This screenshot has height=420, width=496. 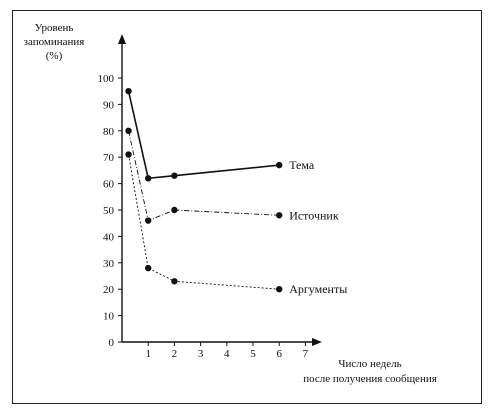 I want to click on y-tick-label: 0, so click(x=112, y=343).